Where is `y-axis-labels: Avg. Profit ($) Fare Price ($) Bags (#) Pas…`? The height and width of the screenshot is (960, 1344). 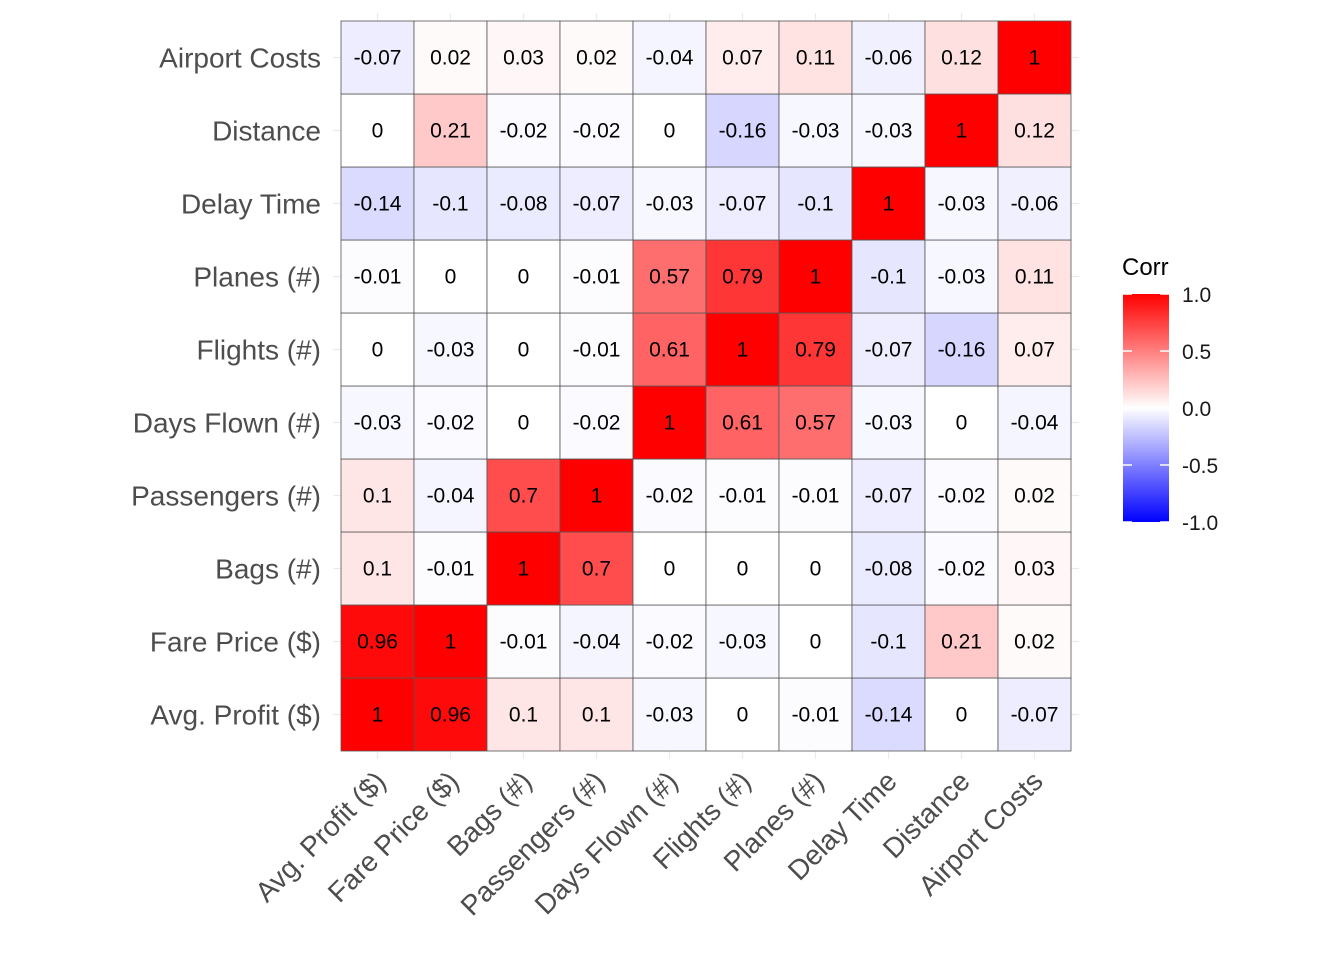 y-axis-labels: Avg. Profit ($) Fare Price ($) Bags (#) Pas… is located at coordinates (226, 387).